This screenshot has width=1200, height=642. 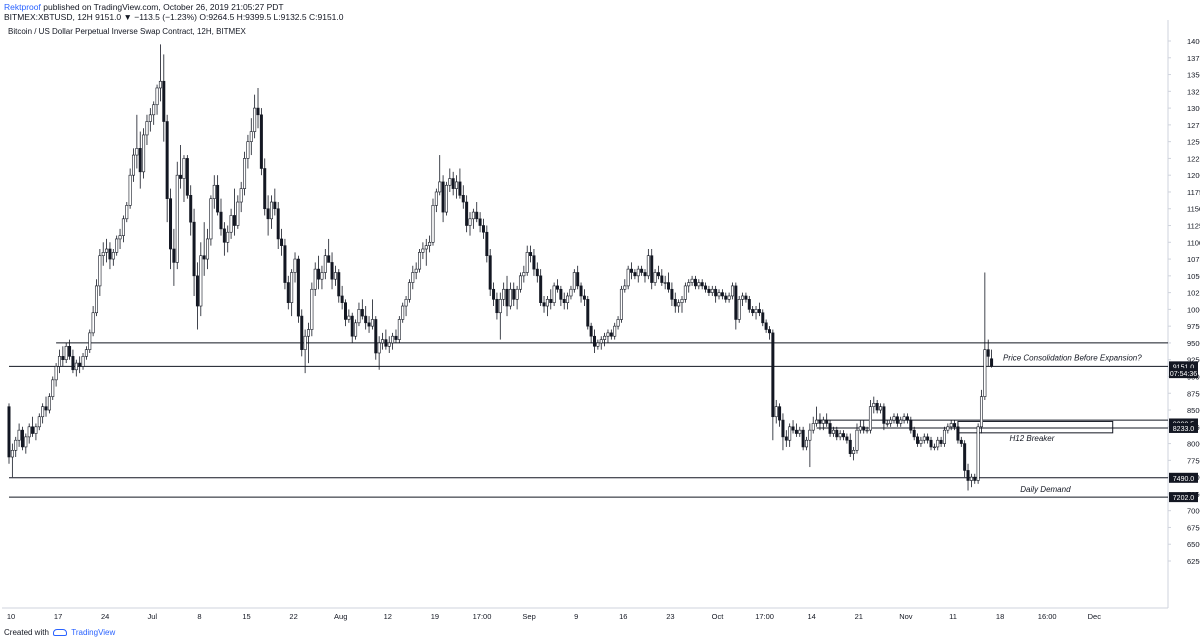 I want to click on tradingview-brand: TradingView, so click(x=93, y=632).